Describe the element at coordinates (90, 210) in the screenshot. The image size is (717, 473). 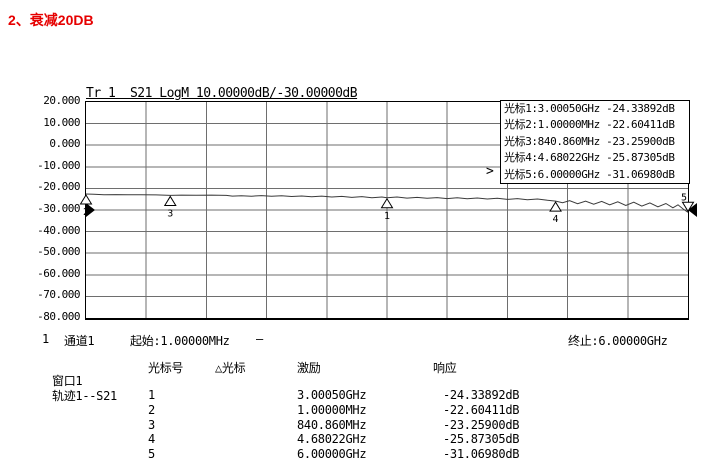
I see `ref-level-indicator-left` at that location.